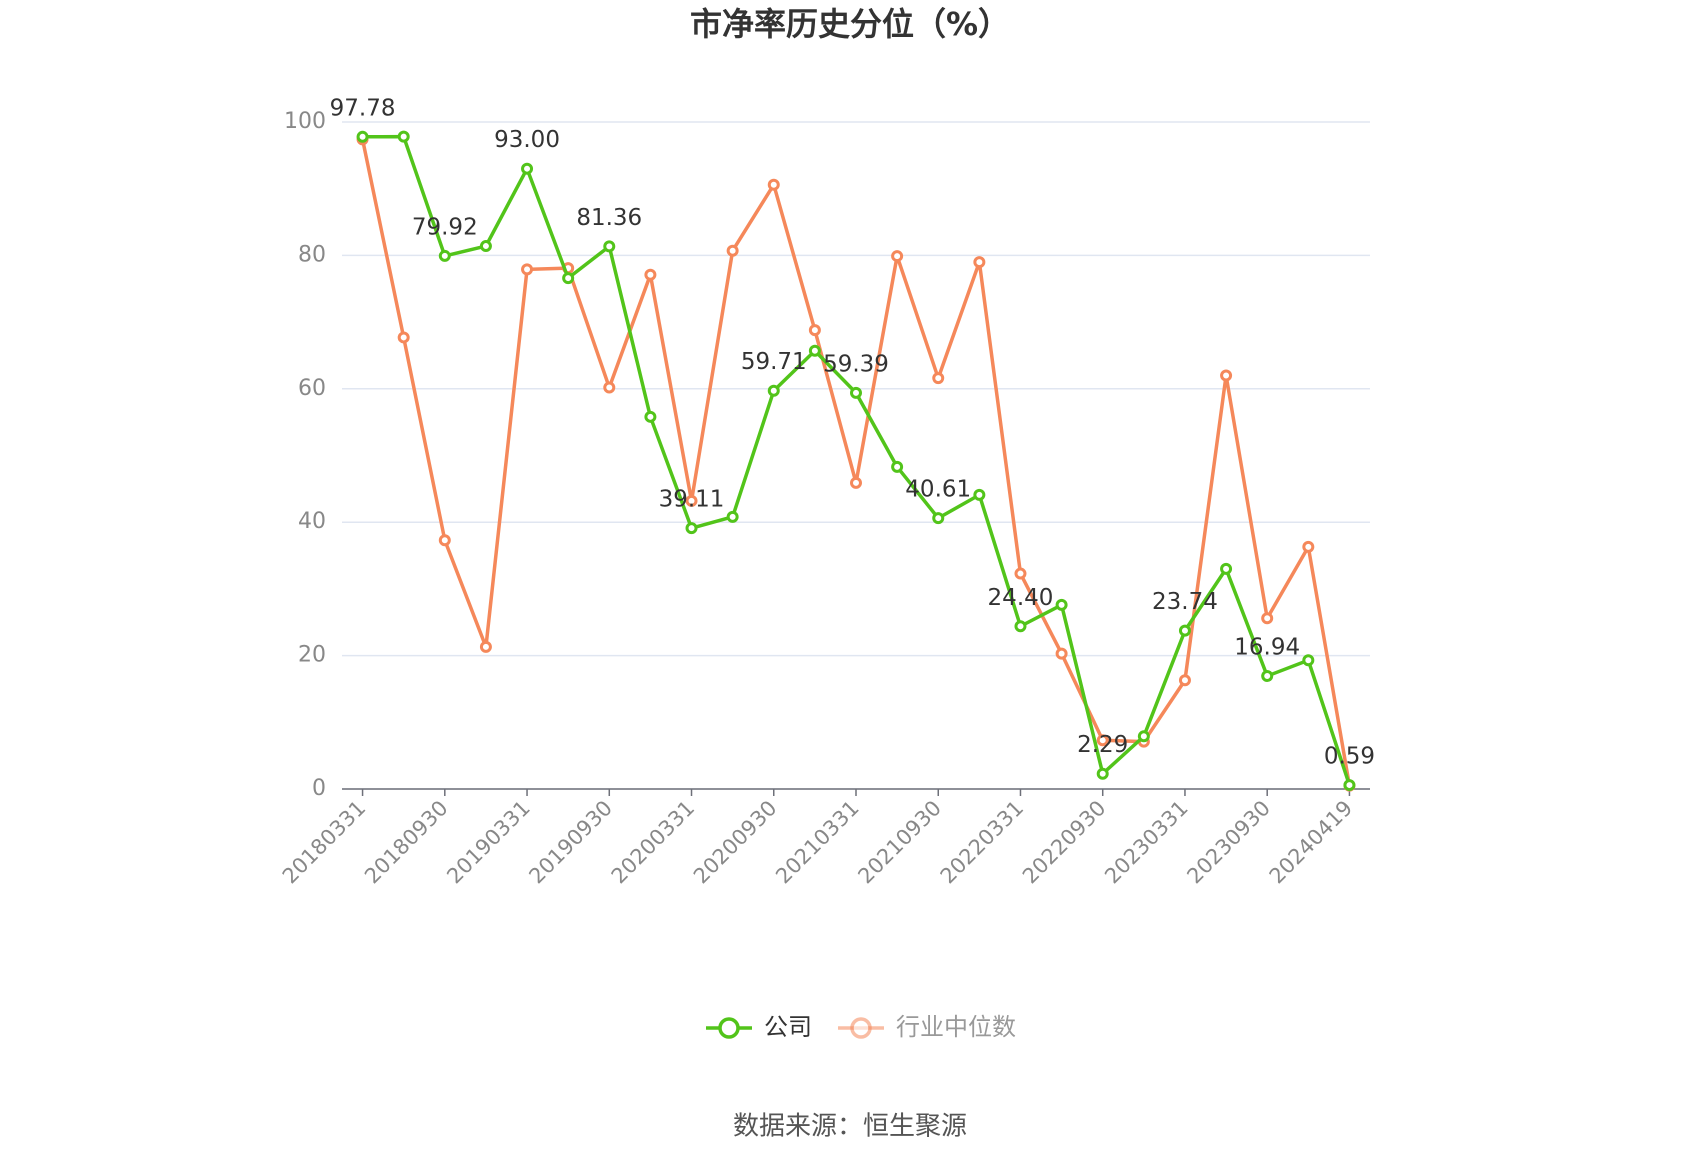 The width and height of the screenshot is (1700, 1150). What do you see at coordinates (445, 227) in the screenshot?
I see `data-label: 79.92` at bounding box center [445, 227].